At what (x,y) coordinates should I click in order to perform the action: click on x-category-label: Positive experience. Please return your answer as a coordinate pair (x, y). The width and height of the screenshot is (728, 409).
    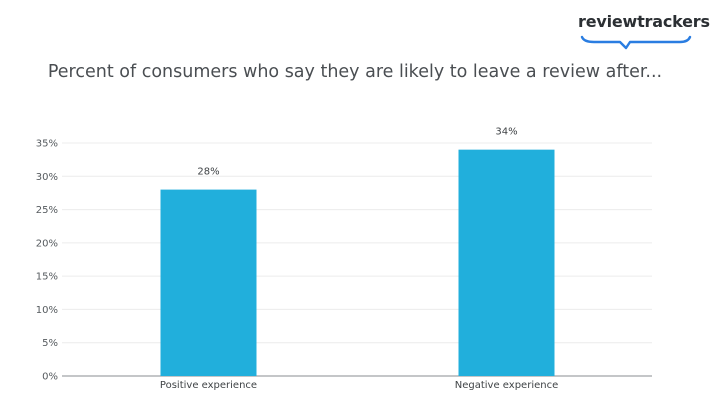
    Looking at the image, I should click on (208, 385).